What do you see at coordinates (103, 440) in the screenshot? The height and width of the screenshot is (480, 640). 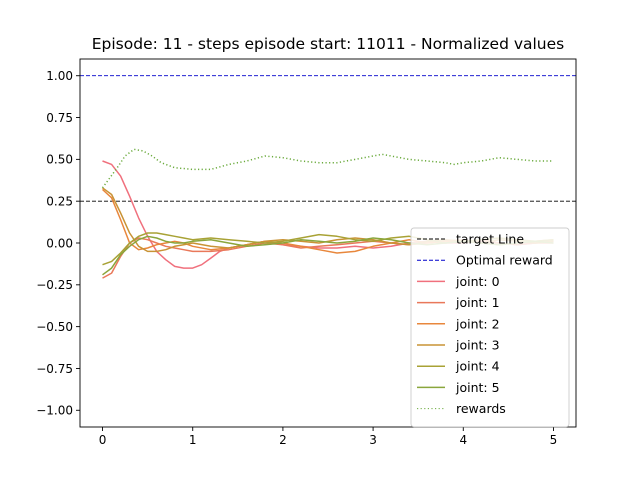 I see `x-tick-label: 0` at bounding box center [103, 440].